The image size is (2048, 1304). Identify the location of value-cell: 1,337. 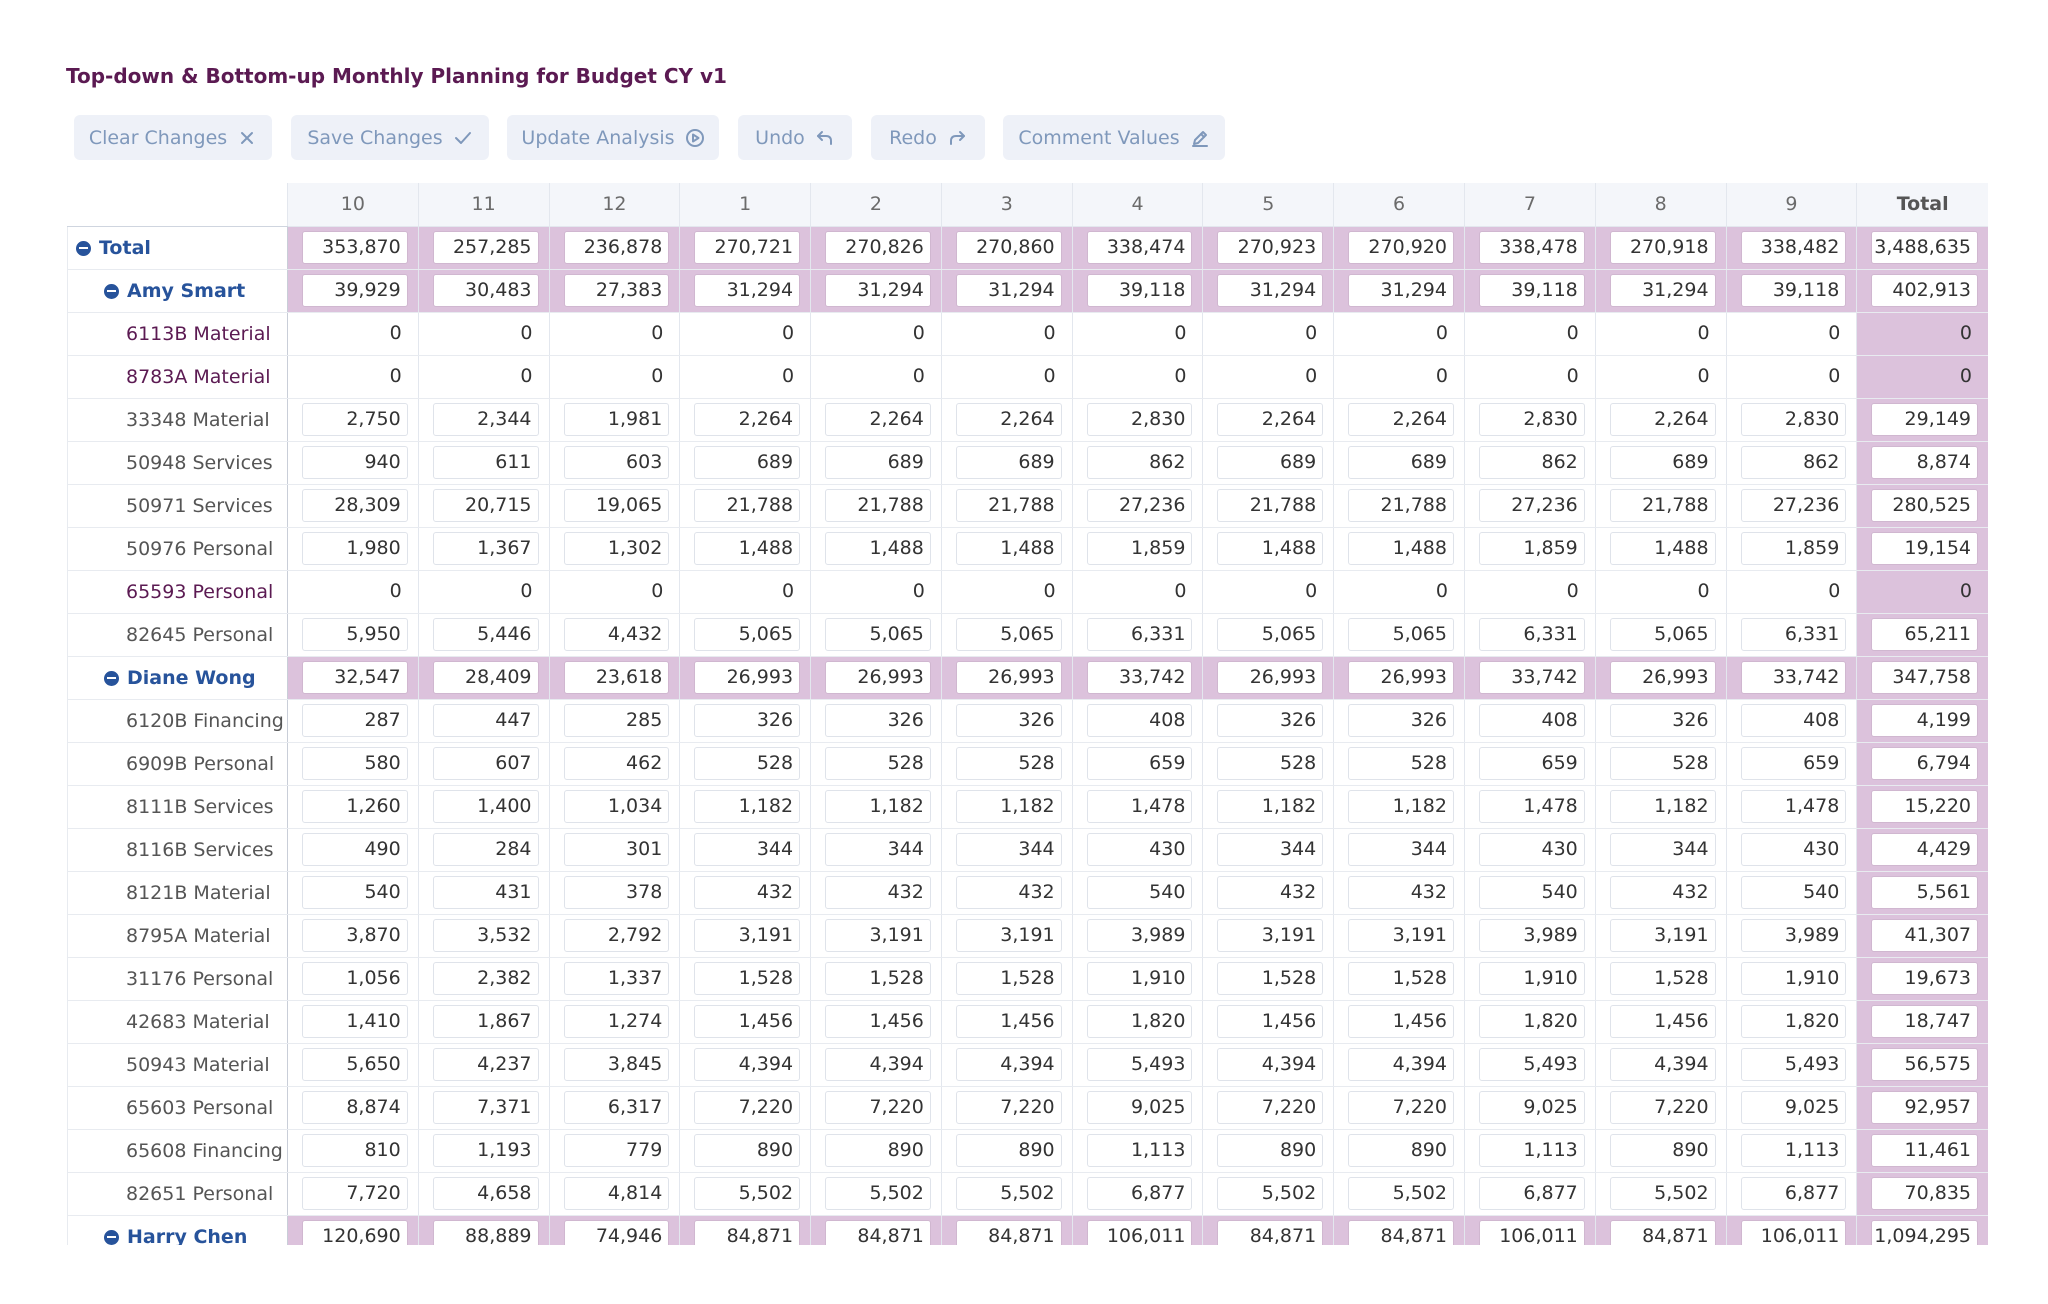
(614, 979).